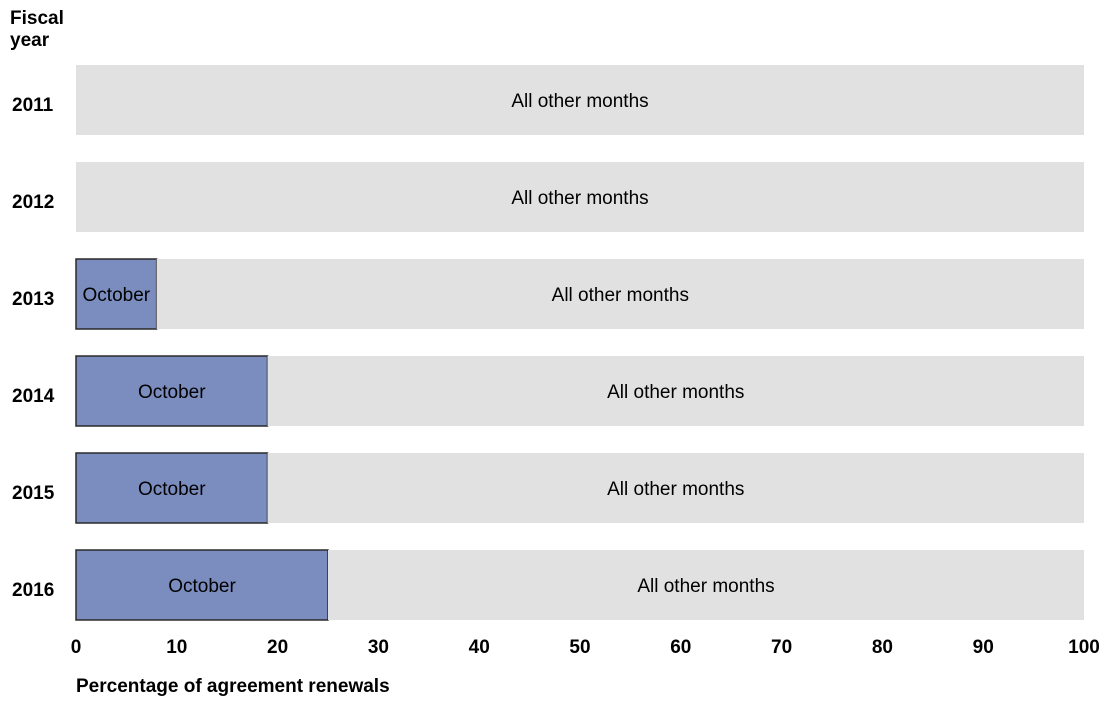  What do you see at coordinates (76, 647) in the screenshot?
I see `x-tick-label: 0` at bounding box center [76, 647].